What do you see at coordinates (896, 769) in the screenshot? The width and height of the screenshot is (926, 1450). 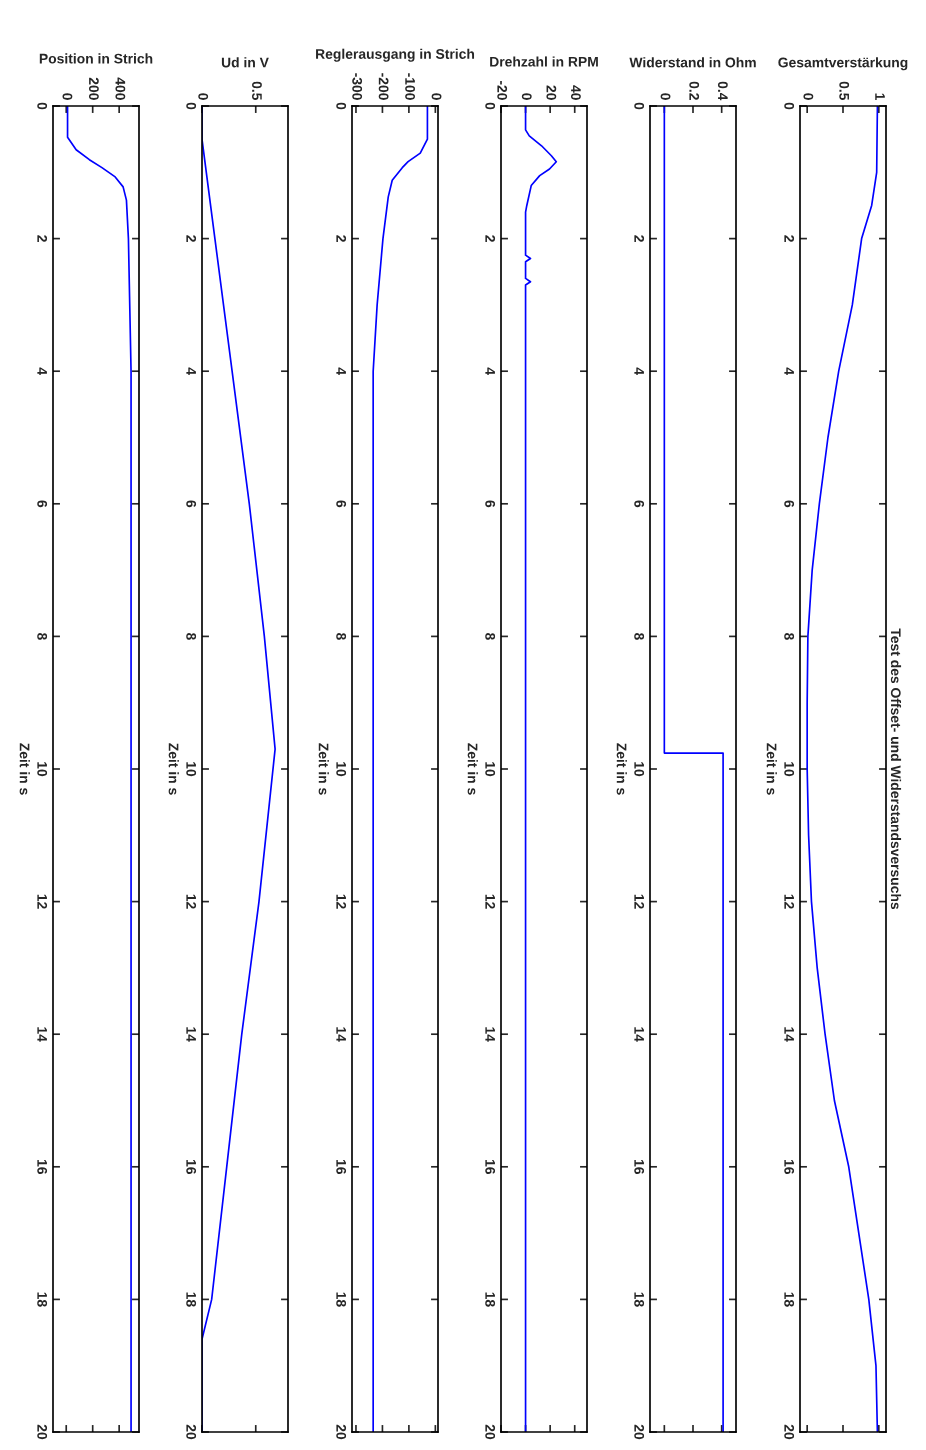 I see `text: Test des Offset- und Widerstandsversuchs` at bounding box center [896, 769].